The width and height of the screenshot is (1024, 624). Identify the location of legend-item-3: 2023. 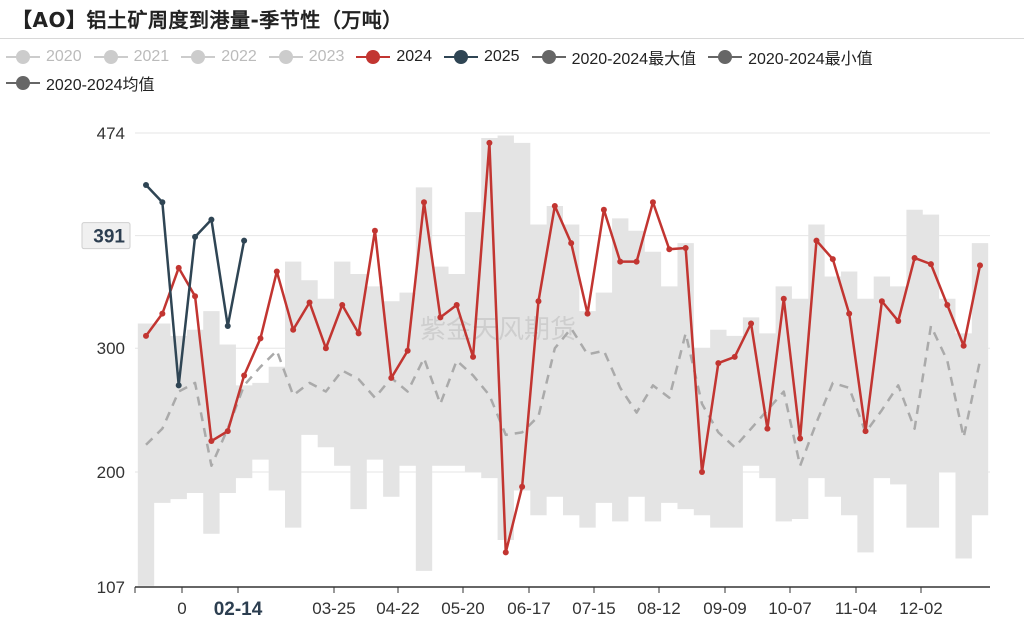
(306, 57).